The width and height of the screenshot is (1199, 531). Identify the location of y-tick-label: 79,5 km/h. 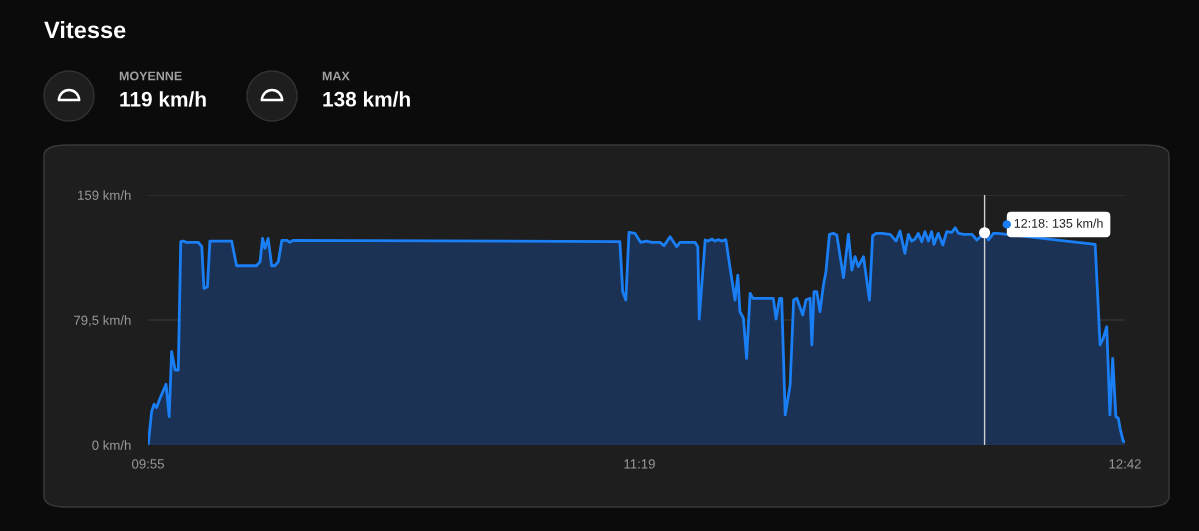
(102, 321).